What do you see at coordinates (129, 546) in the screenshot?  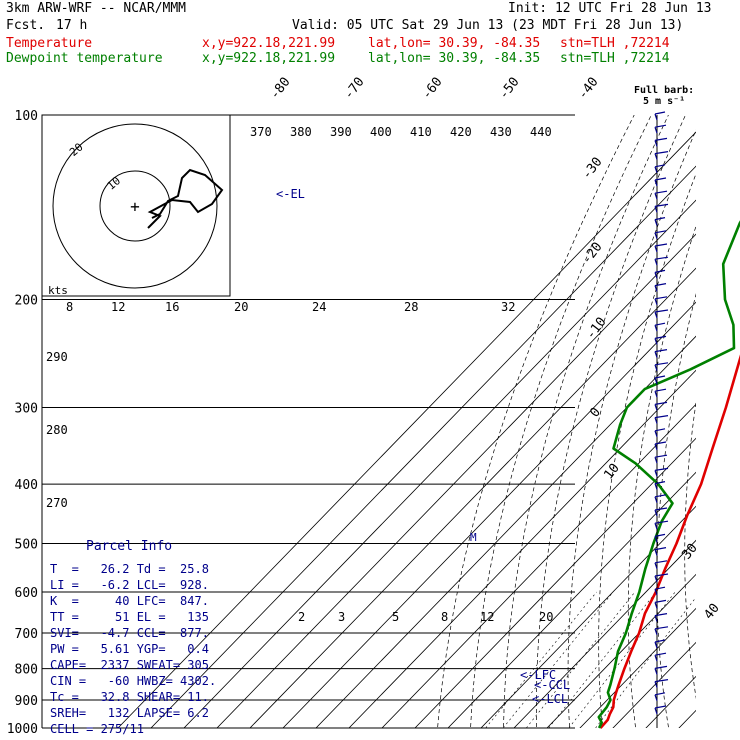 I see `parcel-info-title: Parcel Info` at bounding box center [129, 546].